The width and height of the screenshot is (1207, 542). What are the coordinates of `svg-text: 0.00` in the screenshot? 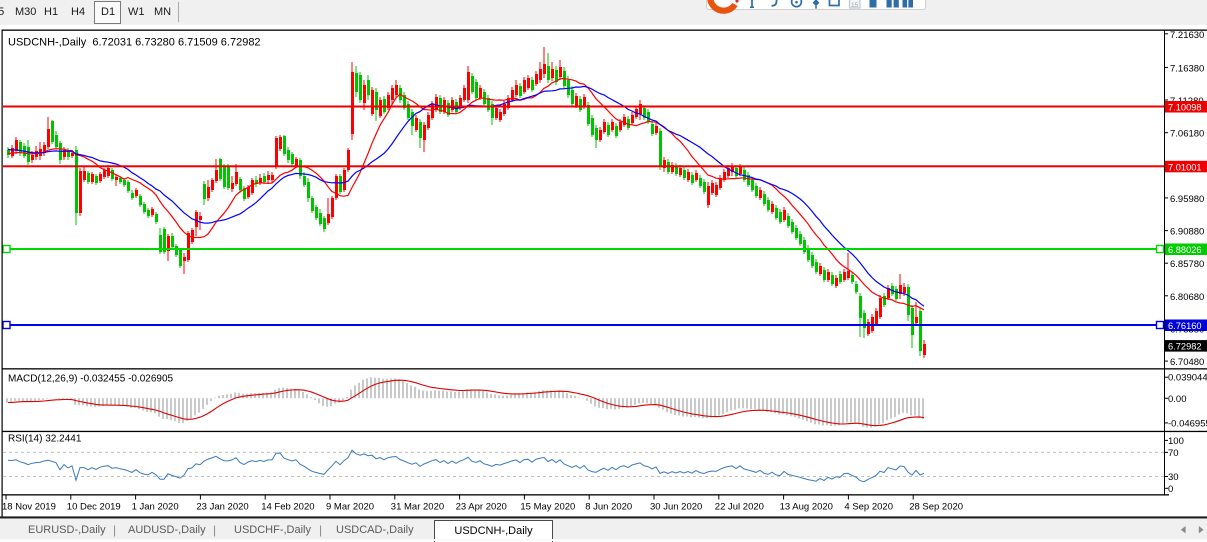 It's located at (1177, 399).